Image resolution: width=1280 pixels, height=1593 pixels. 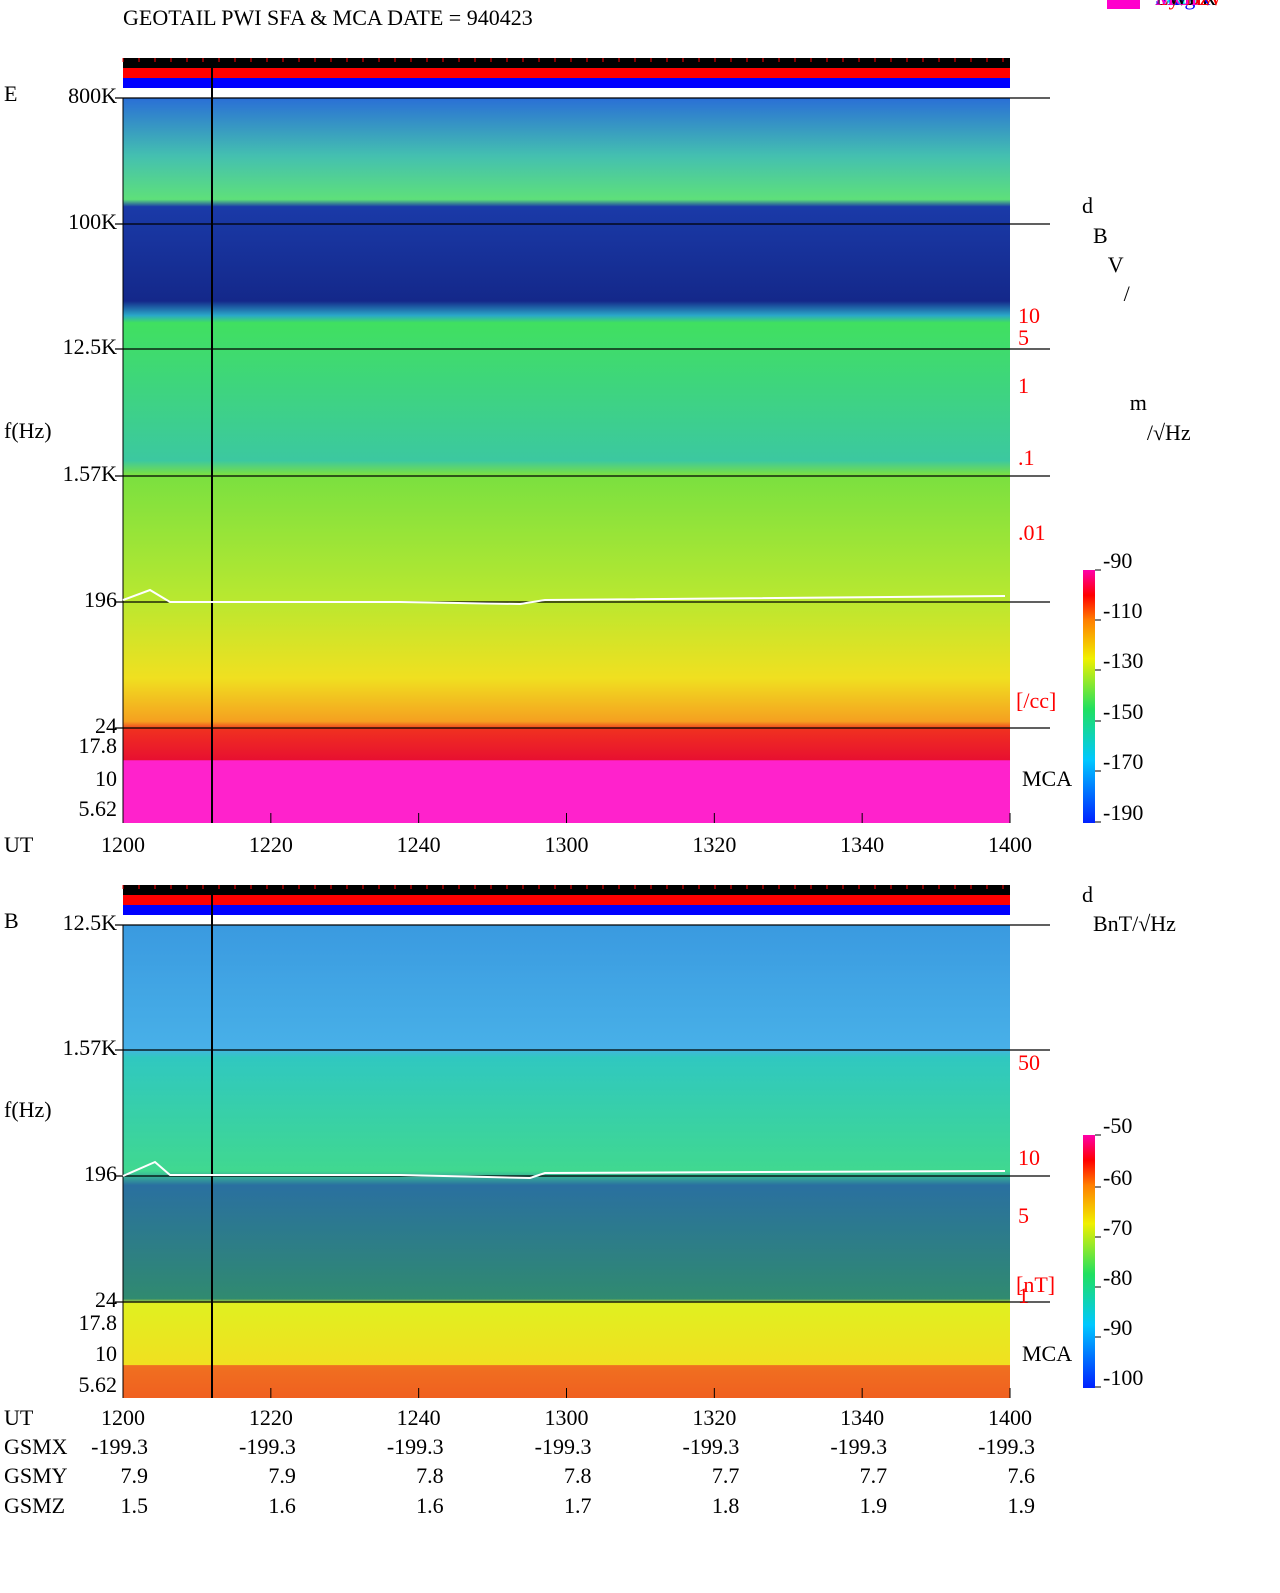 I want to click on legend-label: Dual, so click(x=1176, y=5).